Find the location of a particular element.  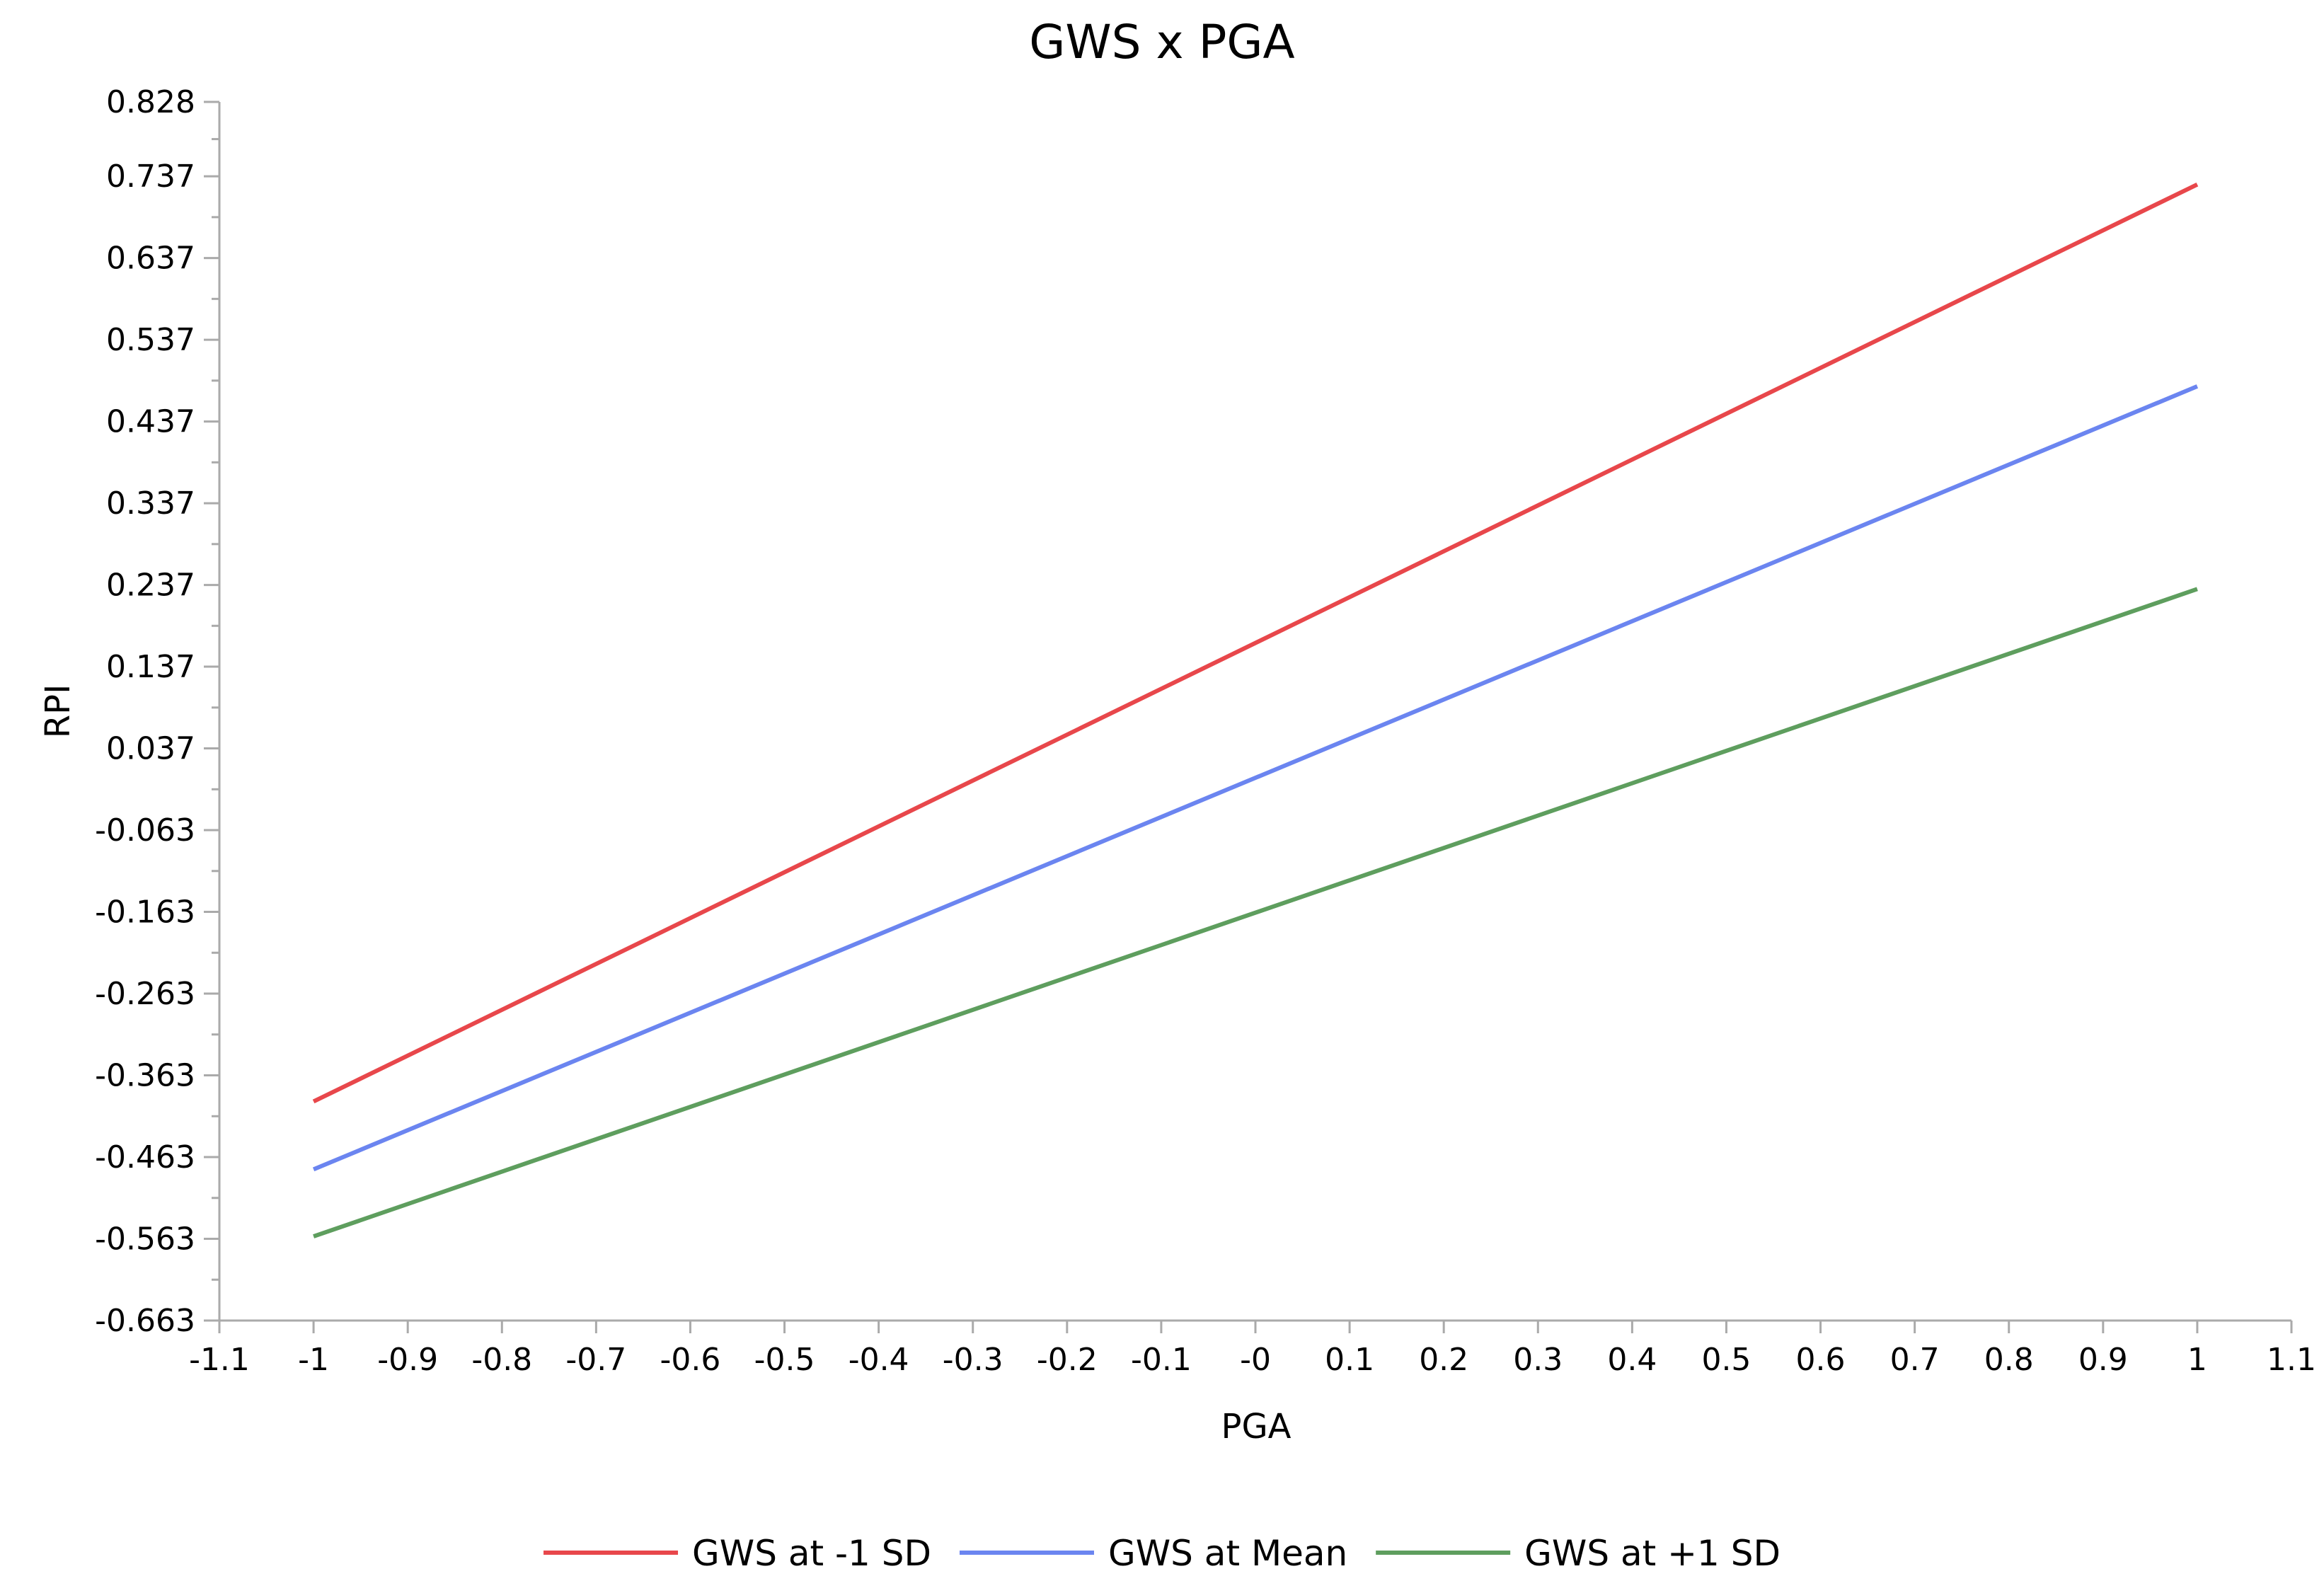

x-tick-label: 0.9 is located at coordinates (2103, 1360).